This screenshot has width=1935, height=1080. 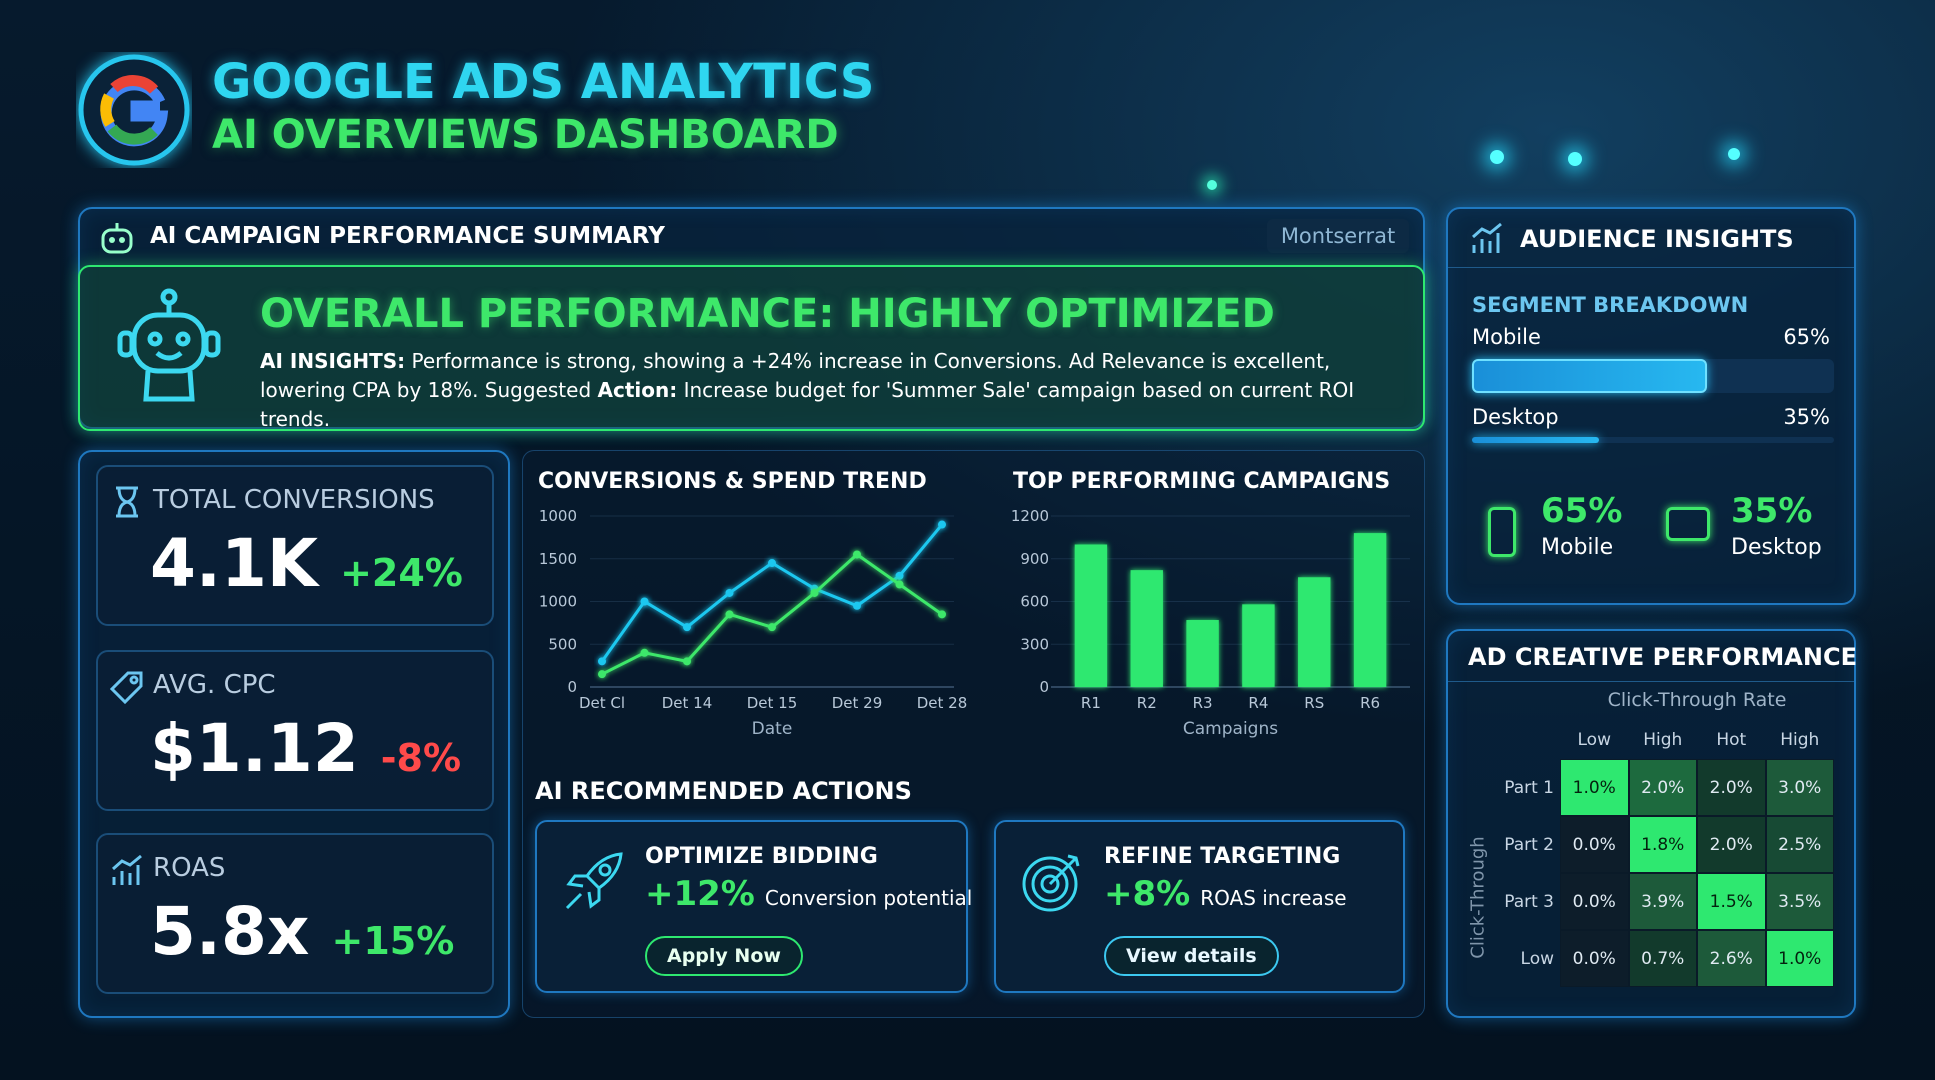 I want to click on kpi-card: AVG. CPC $1.12 -8%, so click(x=295, y=730).